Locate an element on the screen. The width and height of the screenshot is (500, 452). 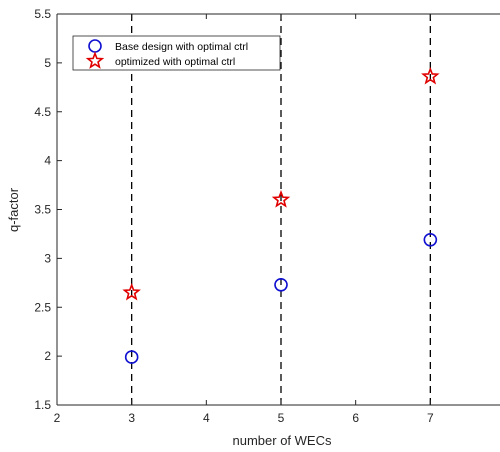
x-tick-label: 5 is located at coordinates (281, 418).